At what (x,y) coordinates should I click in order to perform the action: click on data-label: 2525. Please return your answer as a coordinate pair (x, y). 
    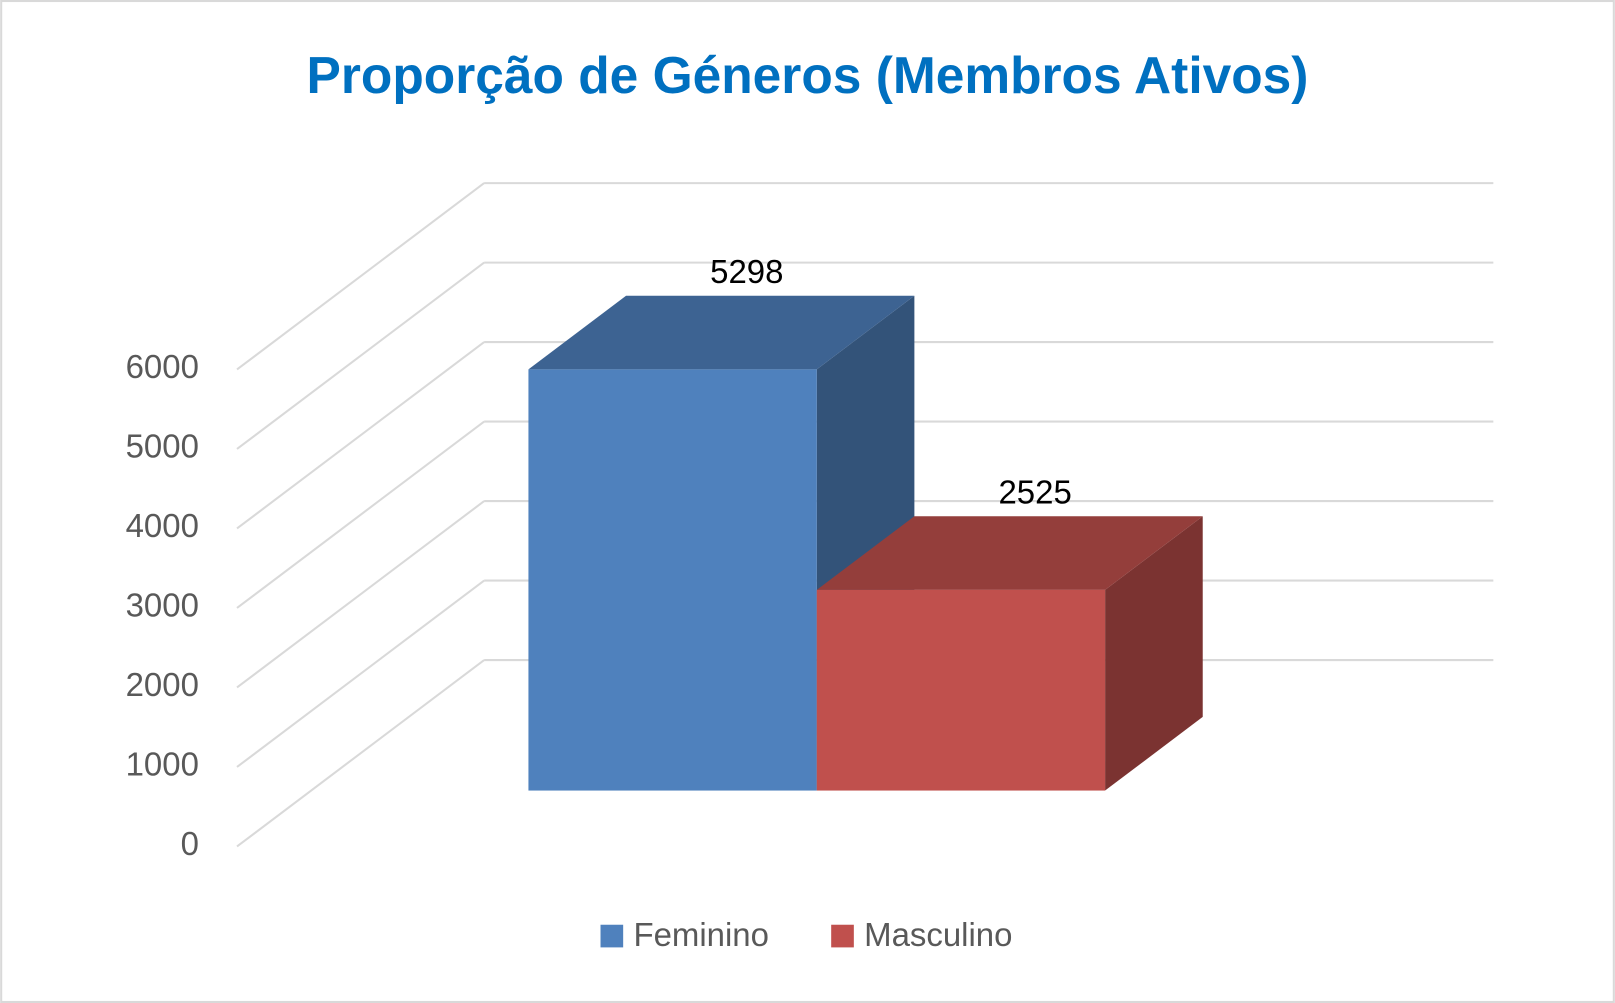
    Looking at the image, I should click on (1034, 491).